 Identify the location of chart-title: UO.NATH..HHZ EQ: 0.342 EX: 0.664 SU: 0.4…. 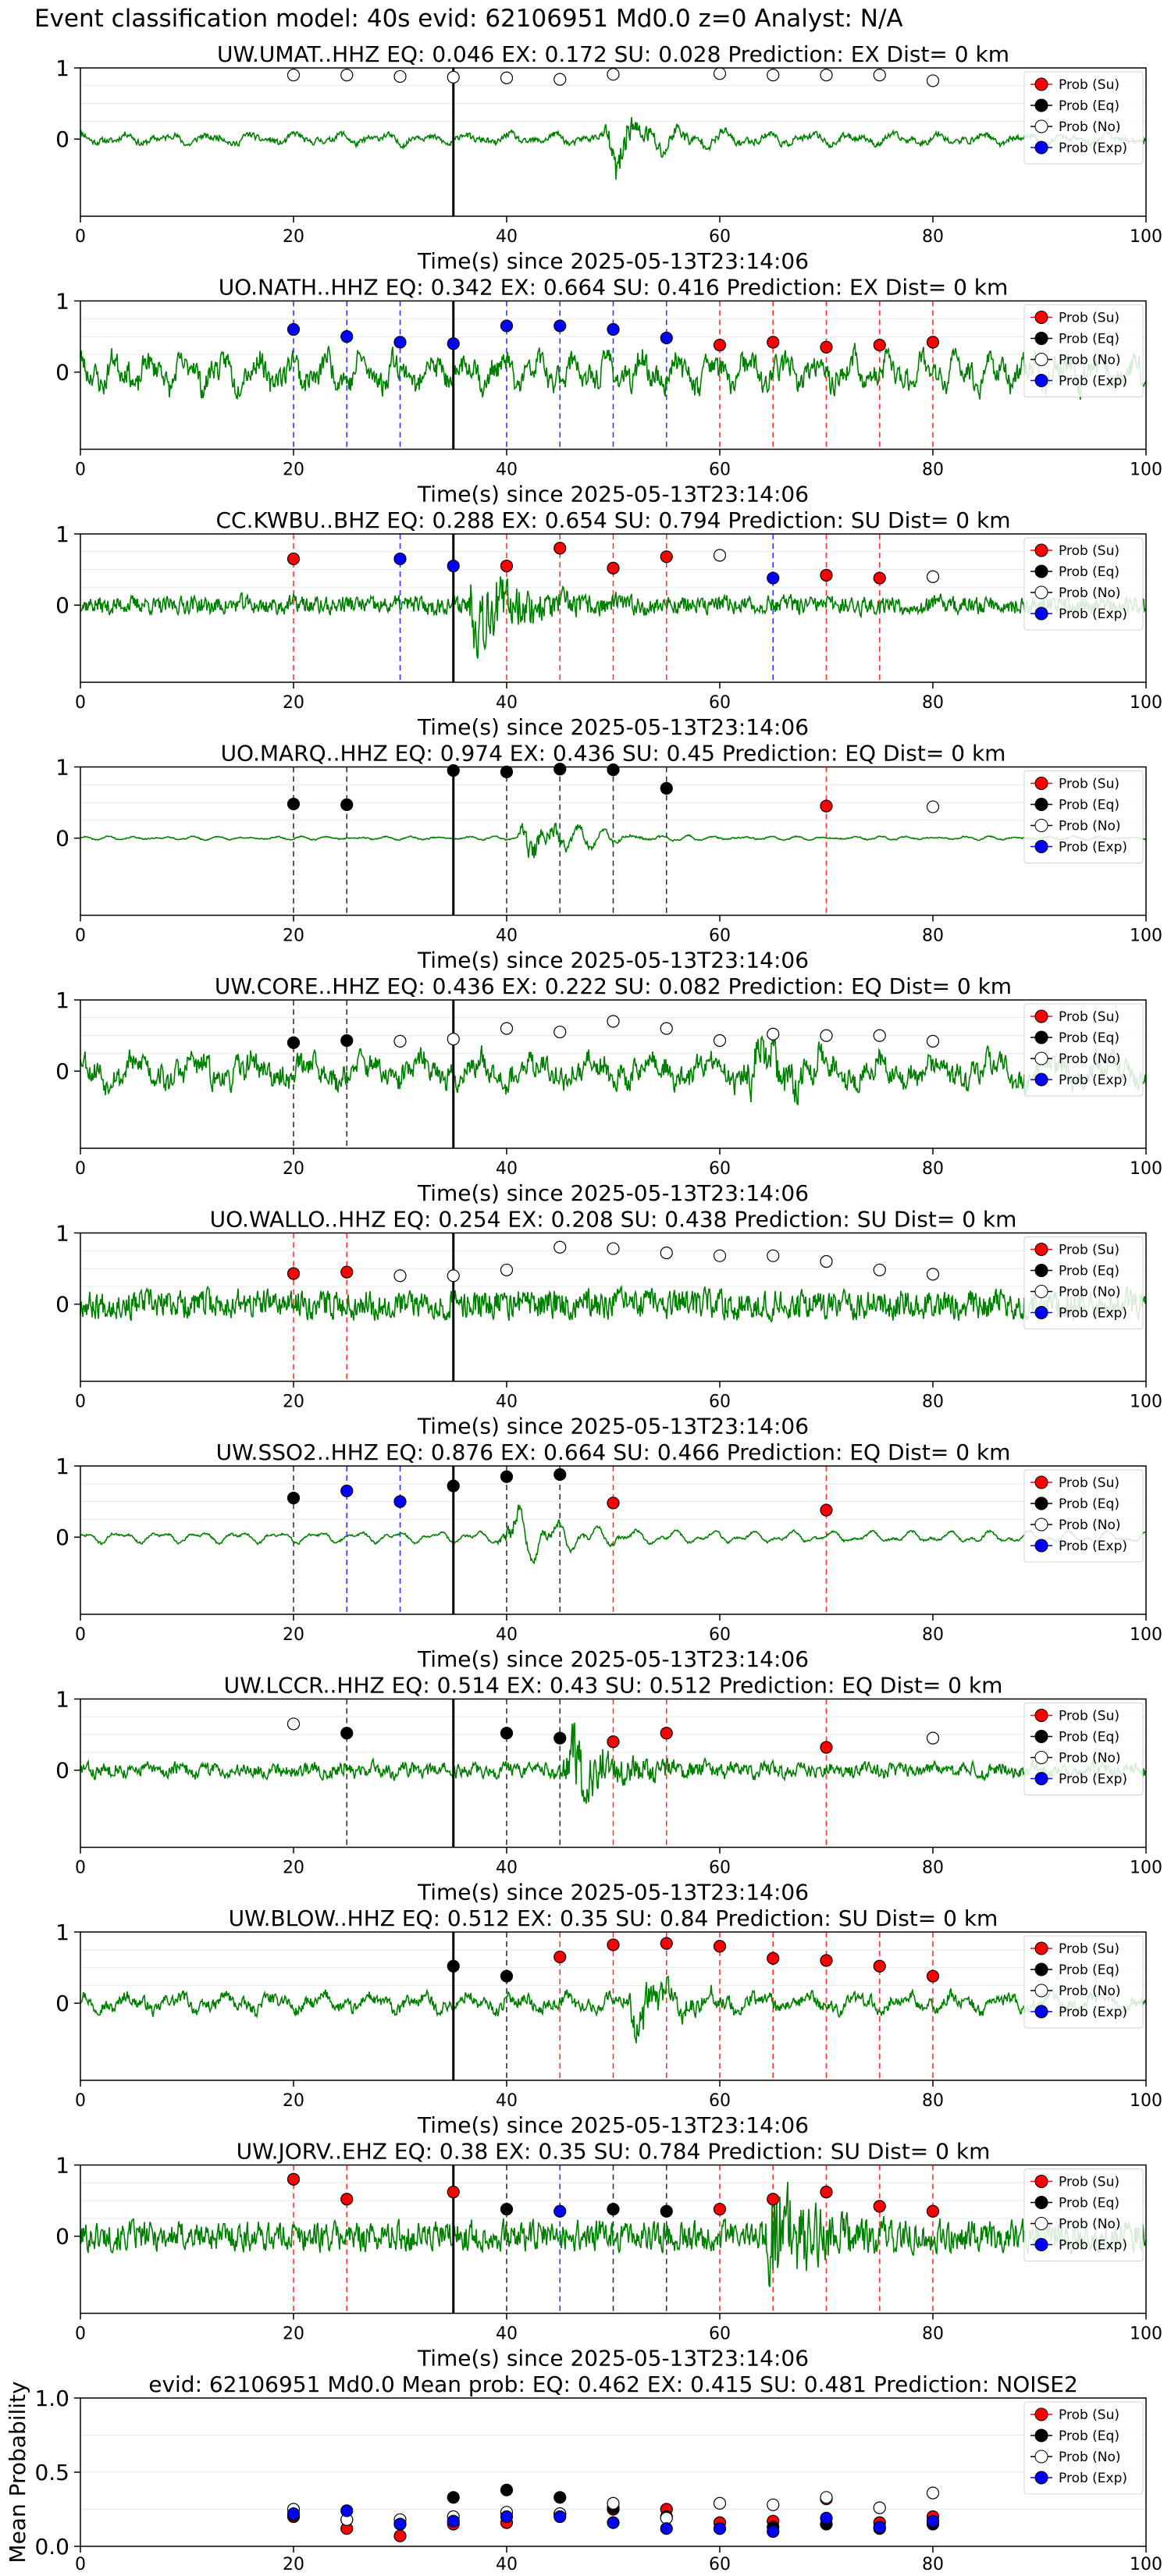
(614, 288).